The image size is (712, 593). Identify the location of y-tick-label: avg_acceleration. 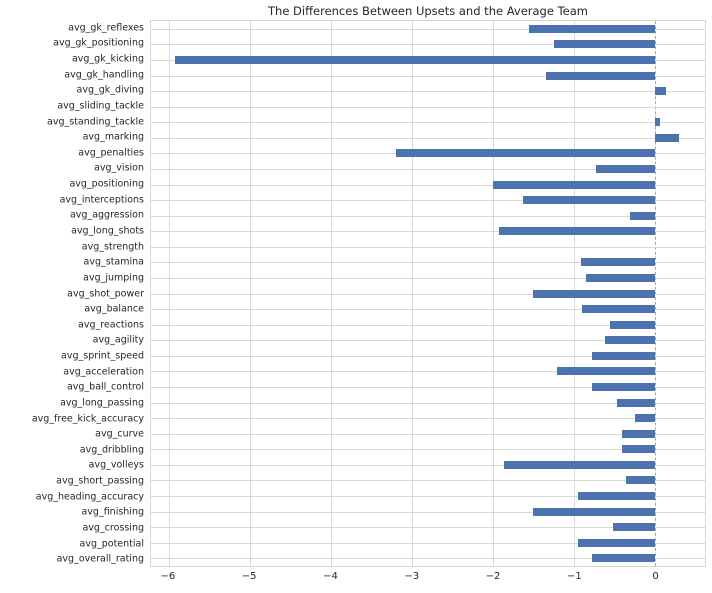
(103, 372).